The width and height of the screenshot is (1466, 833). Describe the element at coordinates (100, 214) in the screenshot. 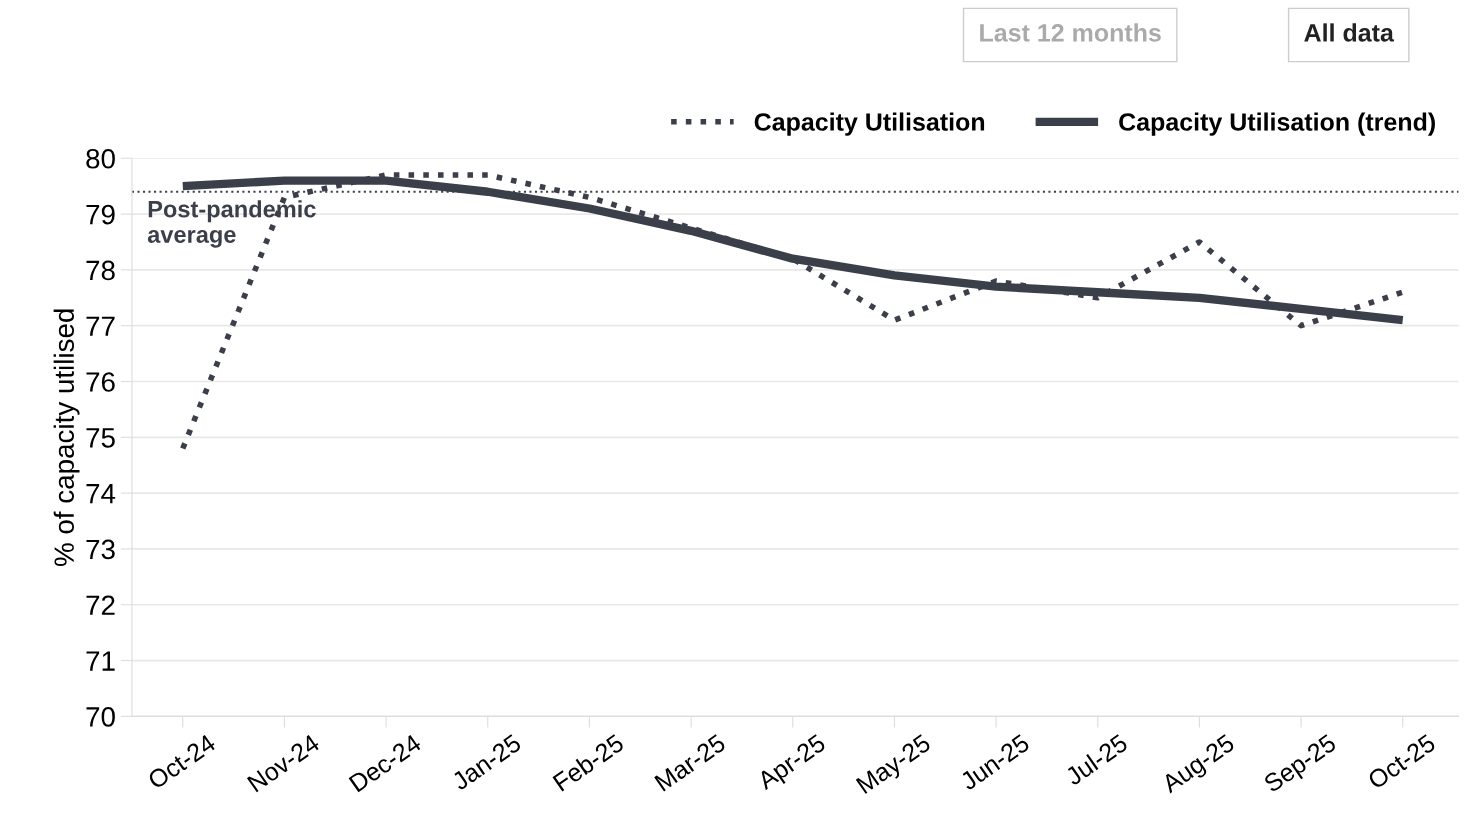

I see `y-tick-label: 79` at that location.